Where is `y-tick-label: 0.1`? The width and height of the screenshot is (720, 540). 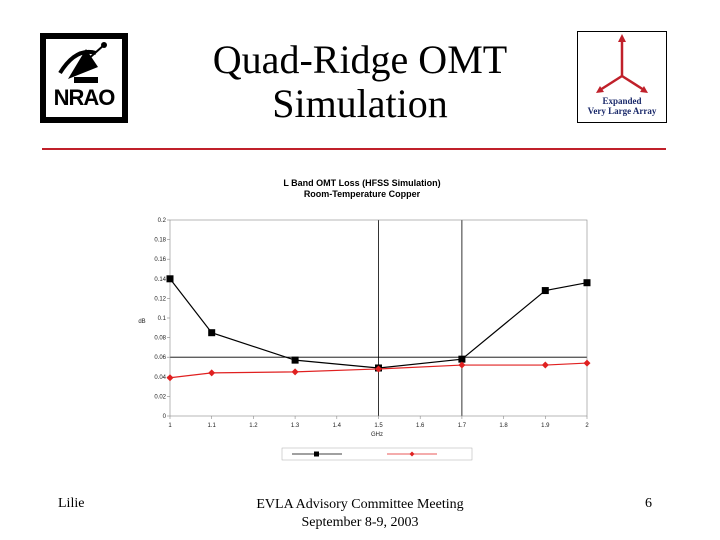
y-tick-label: 0.1 is located at coordinates (162, 319).